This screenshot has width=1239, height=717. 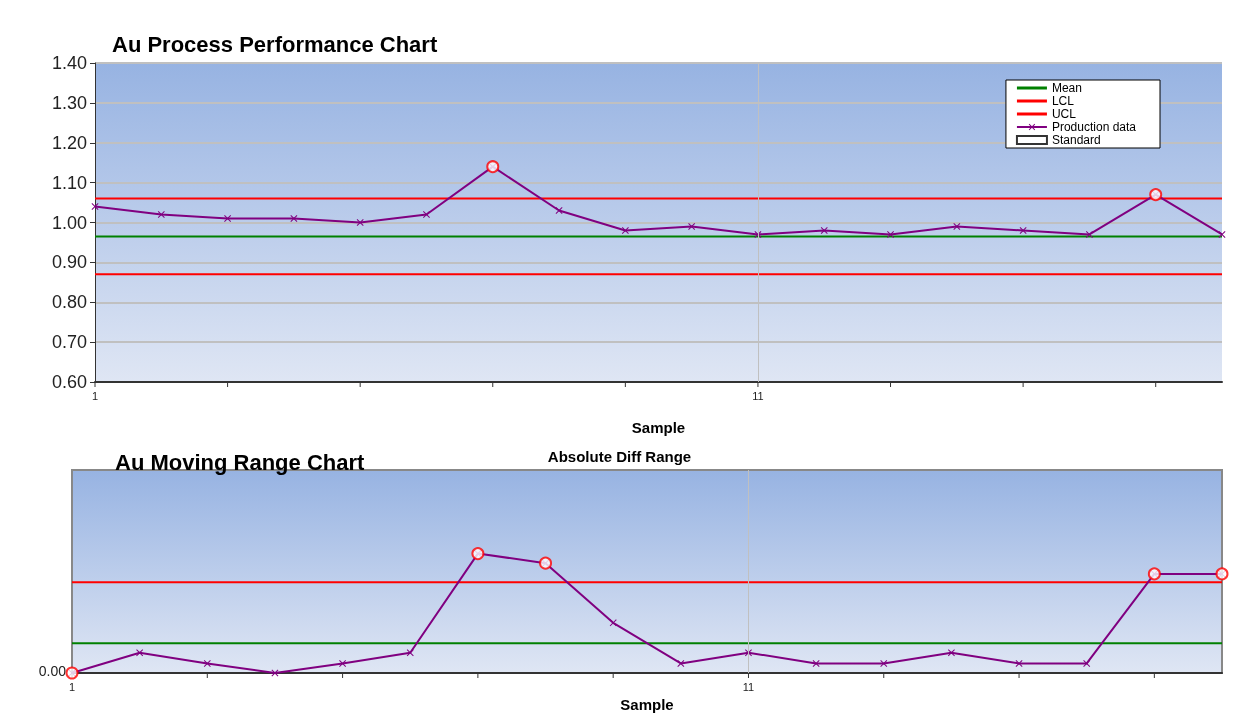 What do you see at coordinates (69, 142) in the screenshot?
I see `y-tick-label: 1.20` at bounding box center [69, 142].